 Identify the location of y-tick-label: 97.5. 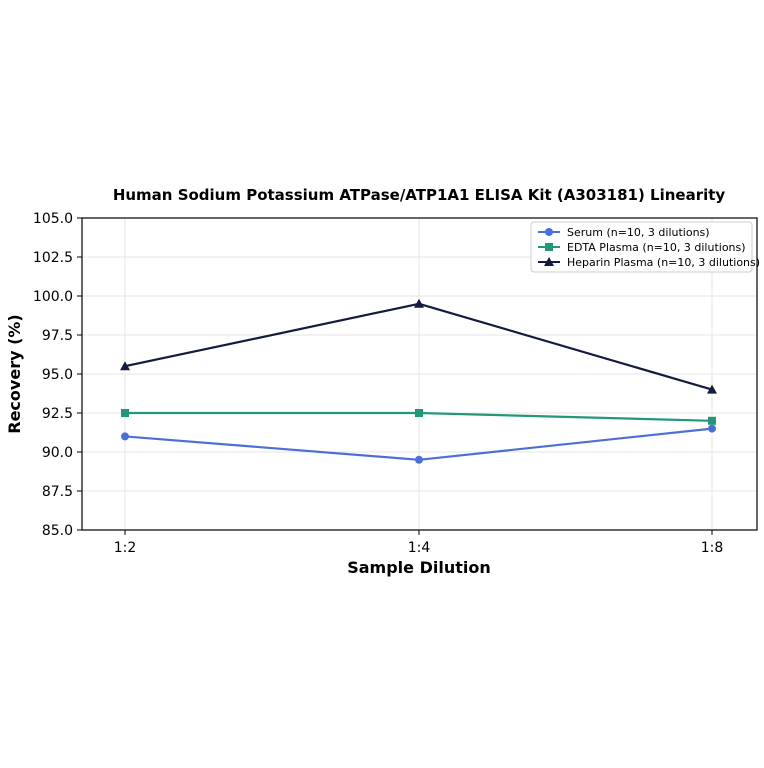
(57, 336).